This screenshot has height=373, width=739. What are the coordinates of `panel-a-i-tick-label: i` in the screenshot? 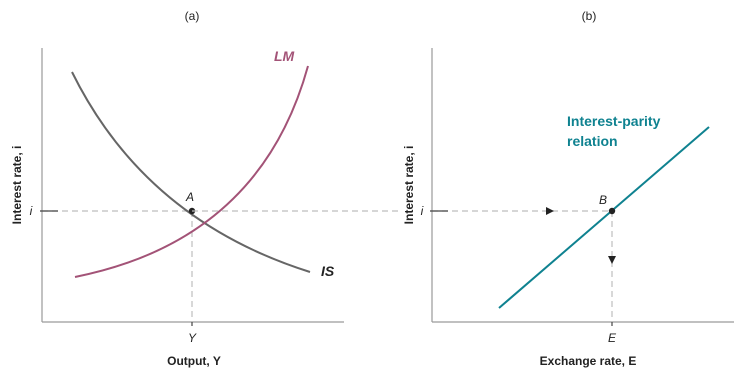 It's located at (31, 211).